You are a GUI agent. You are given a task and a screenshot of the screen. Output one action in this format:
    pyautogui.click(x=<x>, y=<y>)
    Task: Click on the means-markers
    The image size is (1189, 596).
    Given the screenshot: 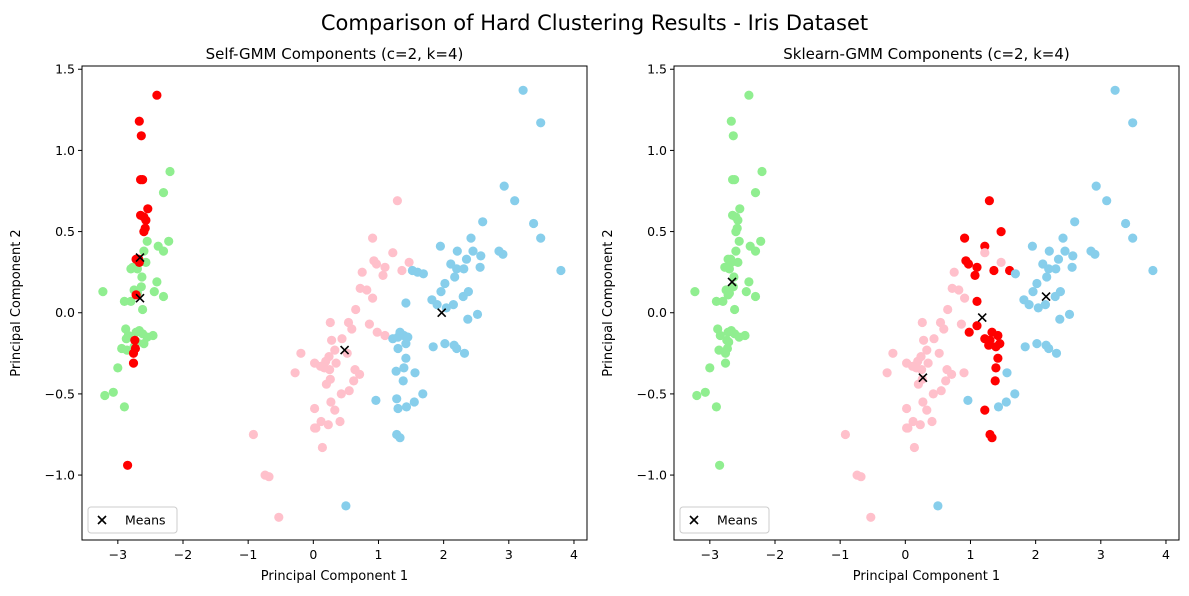 What is the action you would take?
    pyautogui.click(x=889, y=330)
    